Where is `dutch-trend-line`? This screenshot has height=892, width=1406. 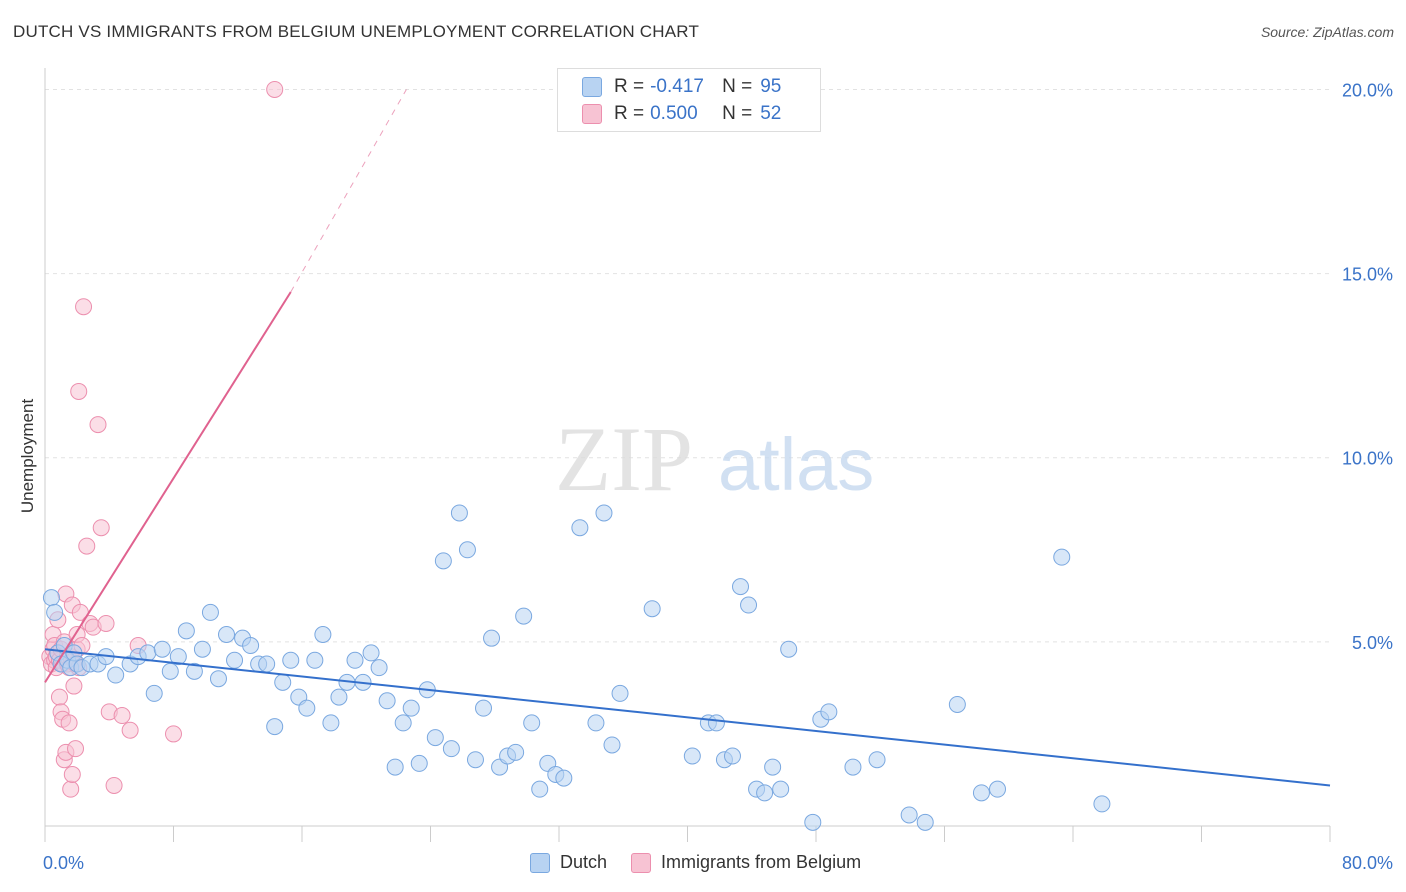
dutch-trend-line is located at coordinates (687, 717).